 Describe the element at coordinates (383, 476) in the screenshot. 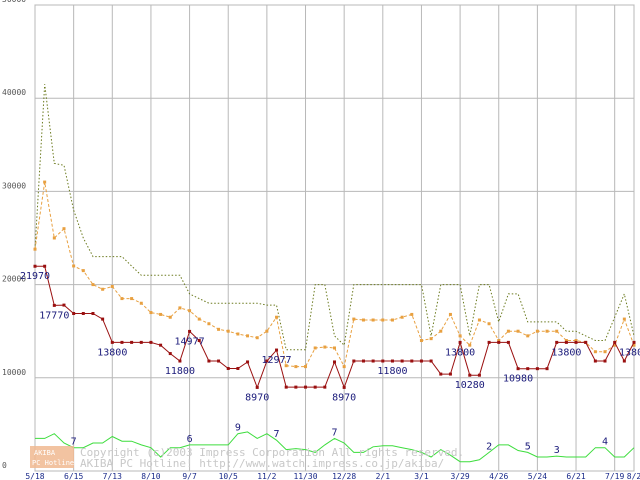

I see `x-tick-label: 2/1` at that location.